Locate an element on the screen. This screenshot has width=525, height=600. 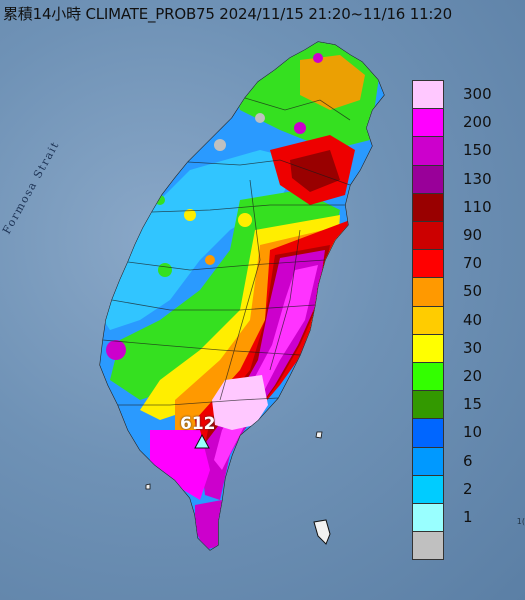
corner-text: 1( is located at coordinates (520, 521).